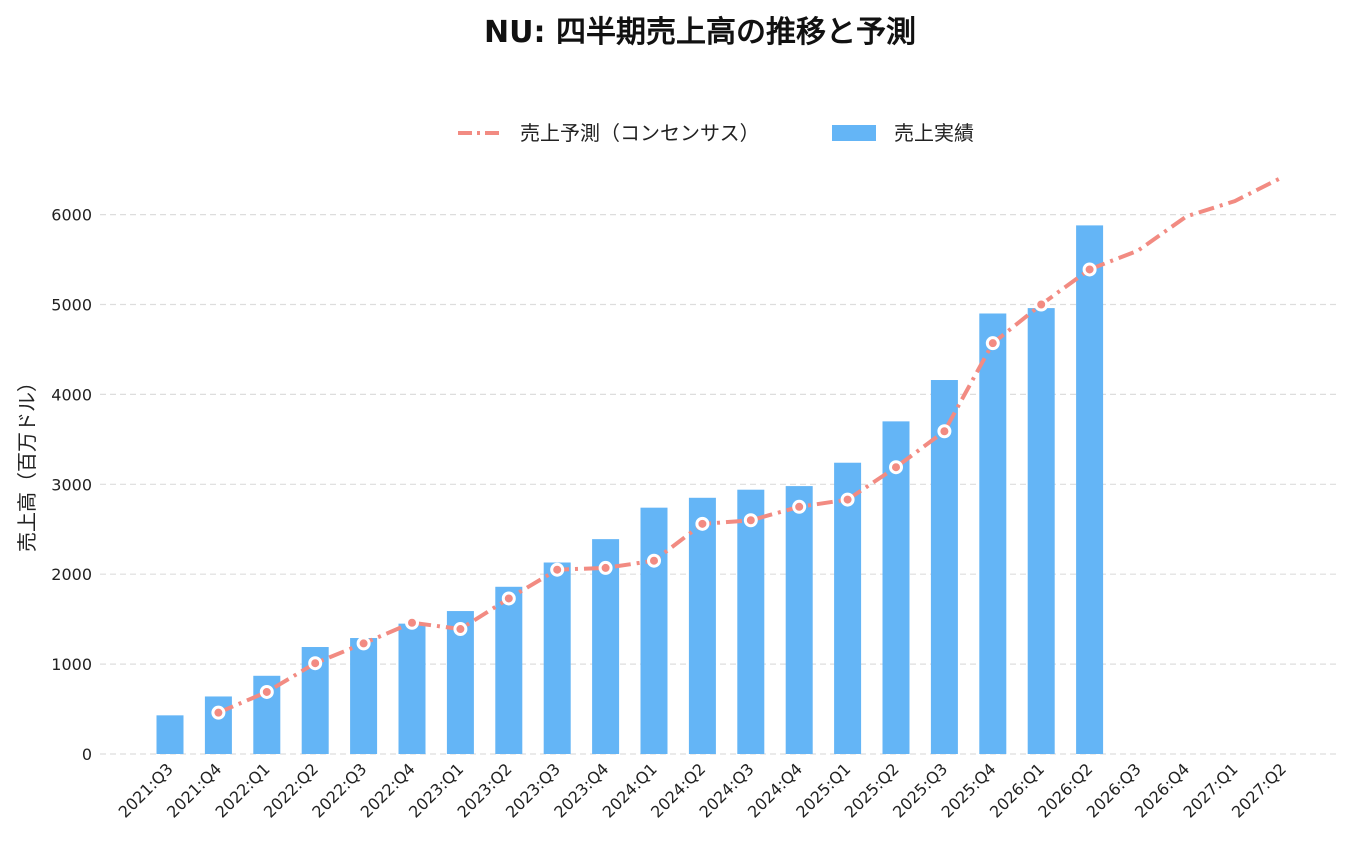 Image resolution: width=1356 pixels, height=850 pixels. I want to click on forecast-point-2022:Q4, so click(412, 622).